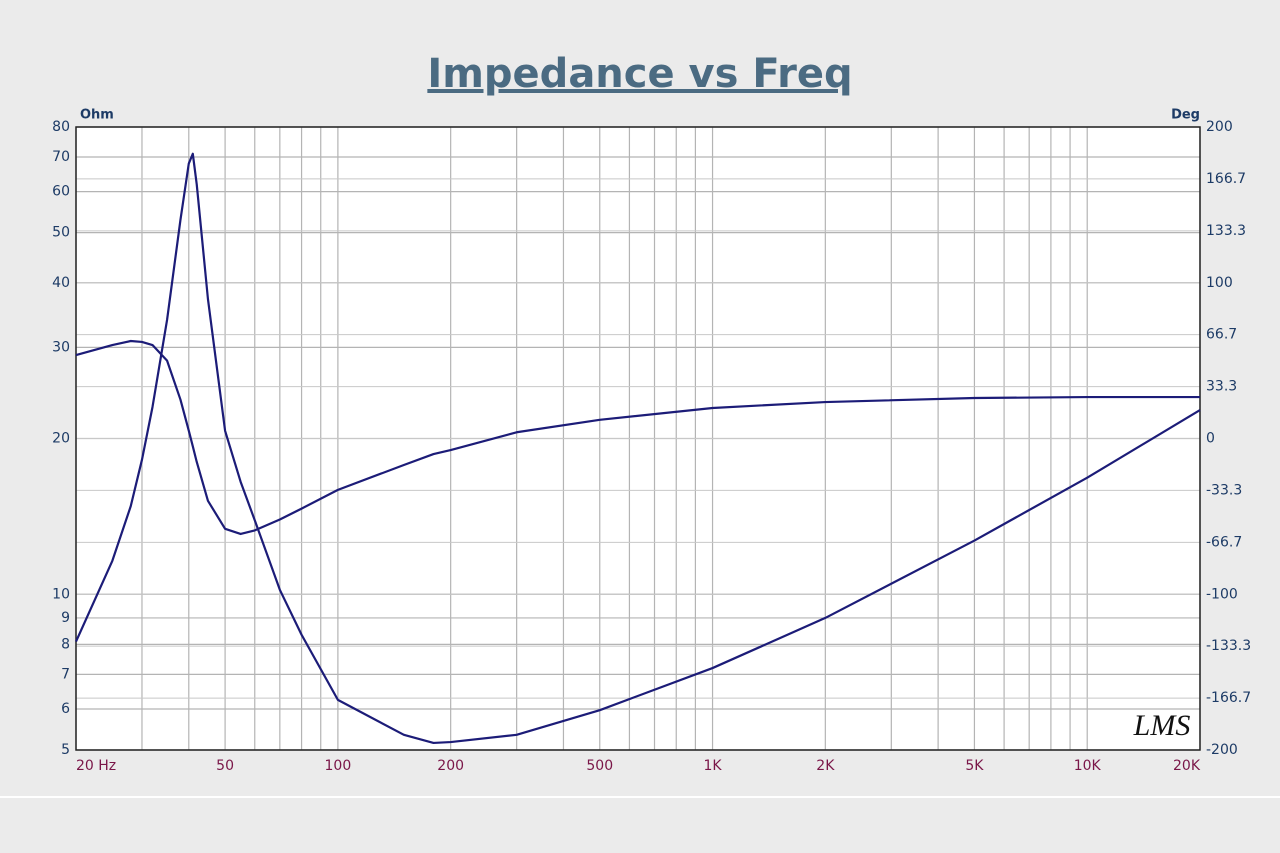  I want to click on y2-tick-label: -100, so click(1222, 594).